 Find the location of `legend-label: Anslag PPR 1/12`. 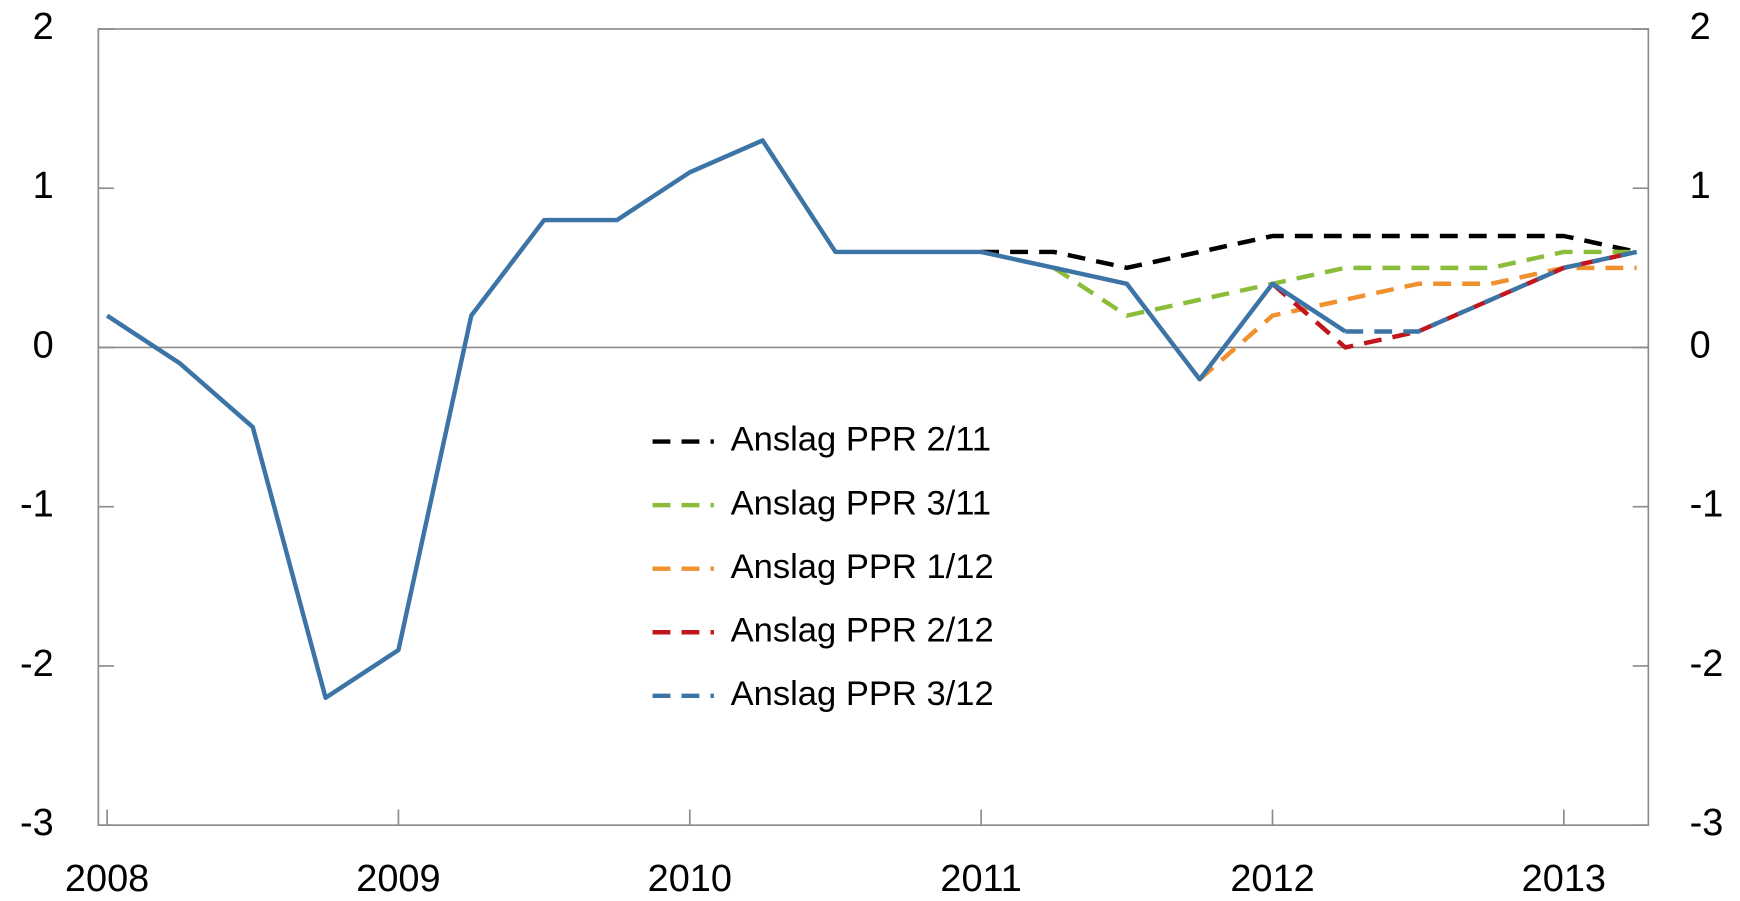

legend-label: Anslag PPR 1/12 is located at coordinates (862, 567).